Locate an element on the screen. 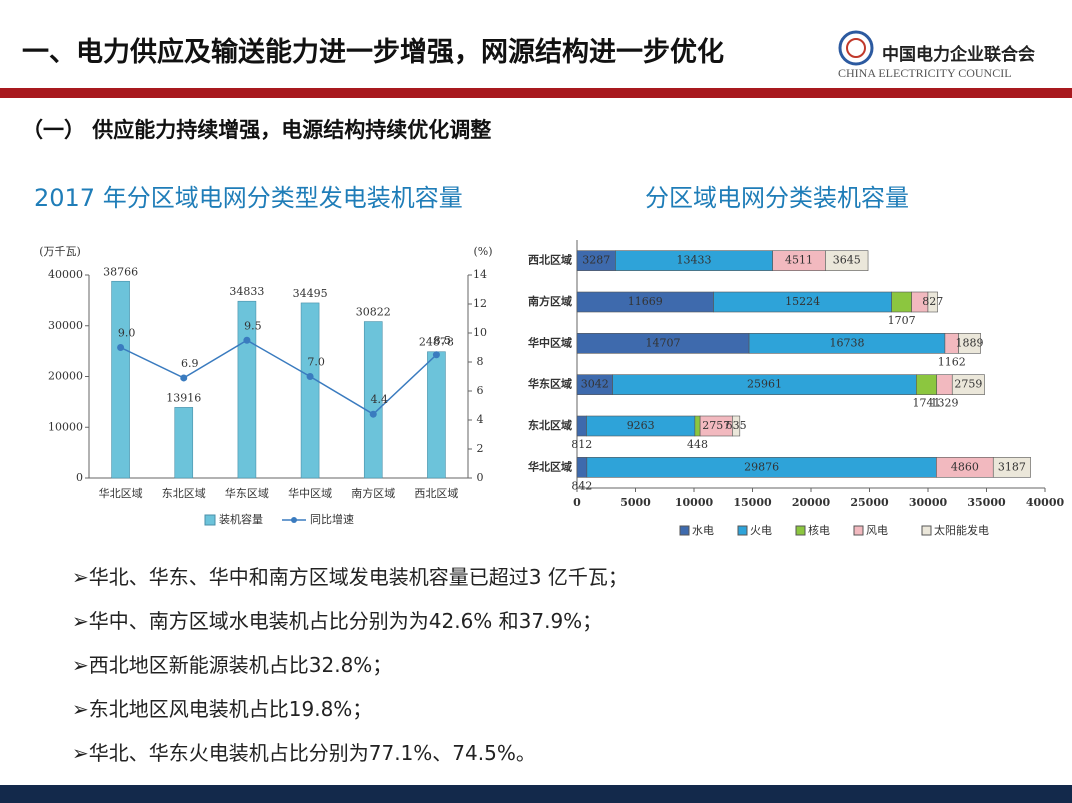  x-tick-label: 0 is located at coordinates (577, 502).